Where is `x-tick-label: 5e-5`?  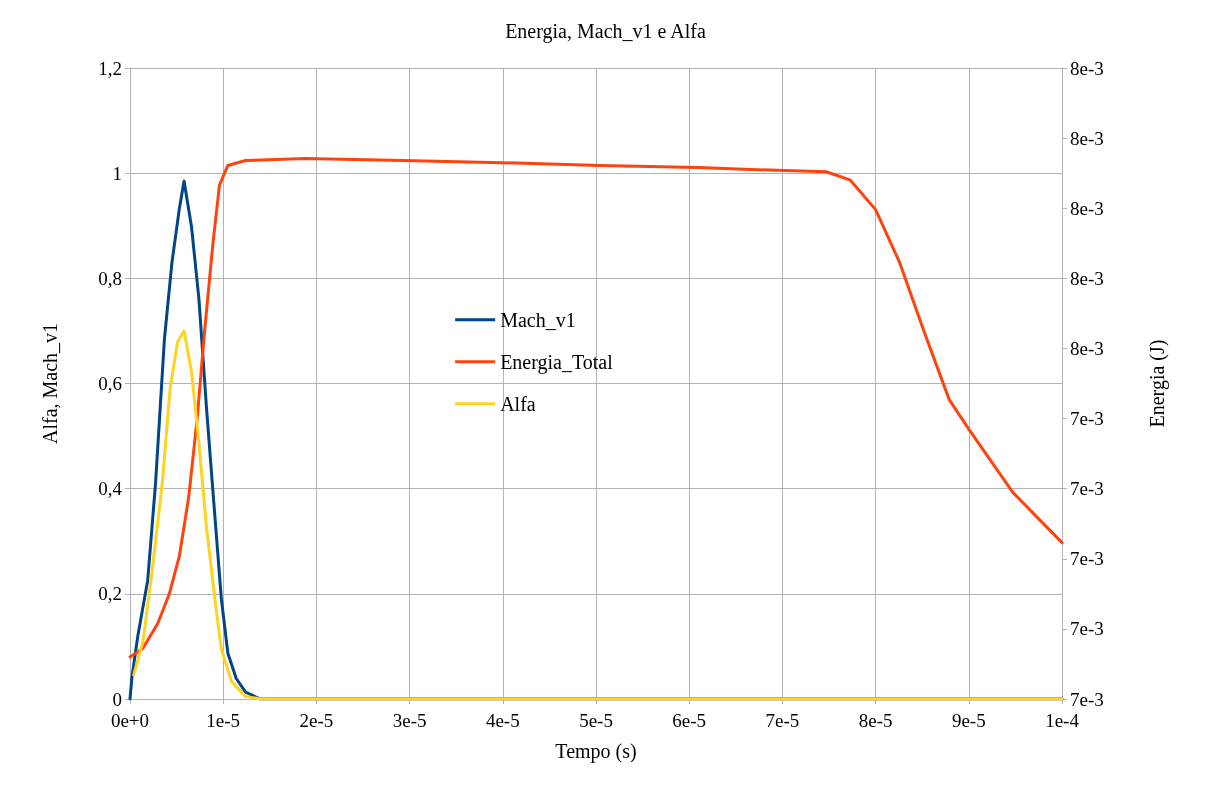
x-tick-label: 5e-5 is located at coordinates (596, 720).